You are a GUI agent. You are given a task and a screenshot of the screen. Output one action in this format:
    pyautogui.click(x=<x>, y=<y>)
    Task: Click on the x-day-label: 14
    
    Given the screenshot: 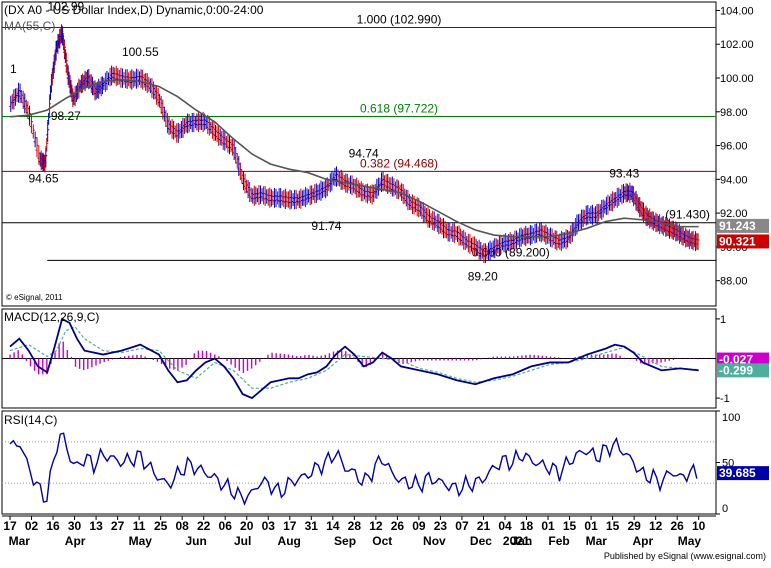 What is the action you would take?
    pyautogui.click(x=333, y=526)
    